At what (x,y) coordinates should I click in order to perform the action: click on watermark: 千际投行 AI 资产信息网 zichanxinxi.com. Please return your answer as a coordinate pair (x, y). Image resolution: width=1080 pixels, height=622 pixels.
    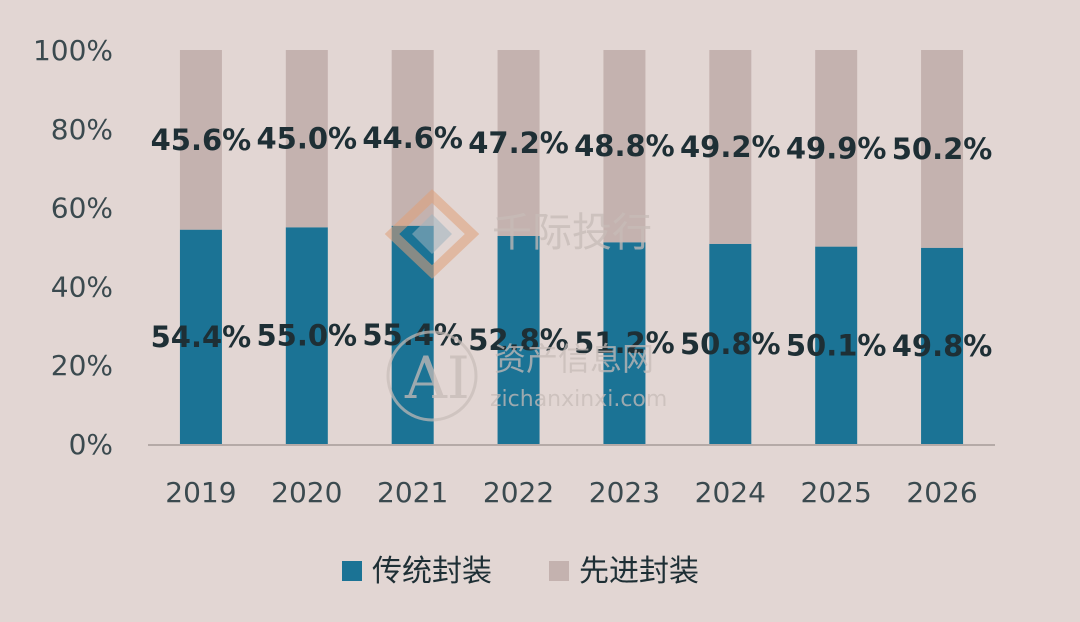
    Looking at the image, I should click on (525, 305).